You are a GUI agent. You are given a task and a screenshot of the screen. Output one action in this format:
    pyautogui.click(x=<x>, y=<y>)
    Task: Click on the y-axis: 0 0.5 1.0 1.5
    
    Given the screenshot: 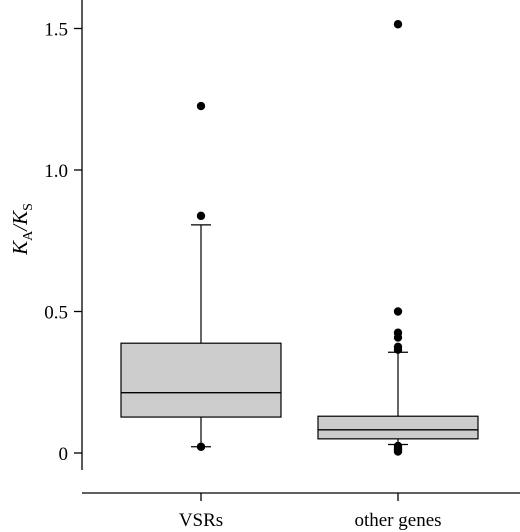 What is the action you would take?
    pyautogui.click(x=63, y=235)
    